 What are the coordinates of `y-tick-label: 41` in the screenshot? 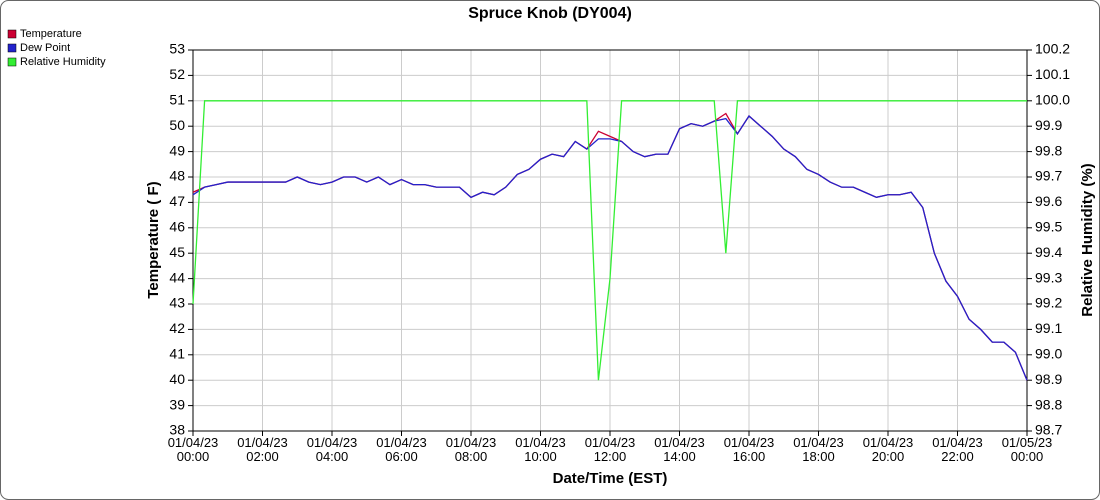 It's located at (177, 354).